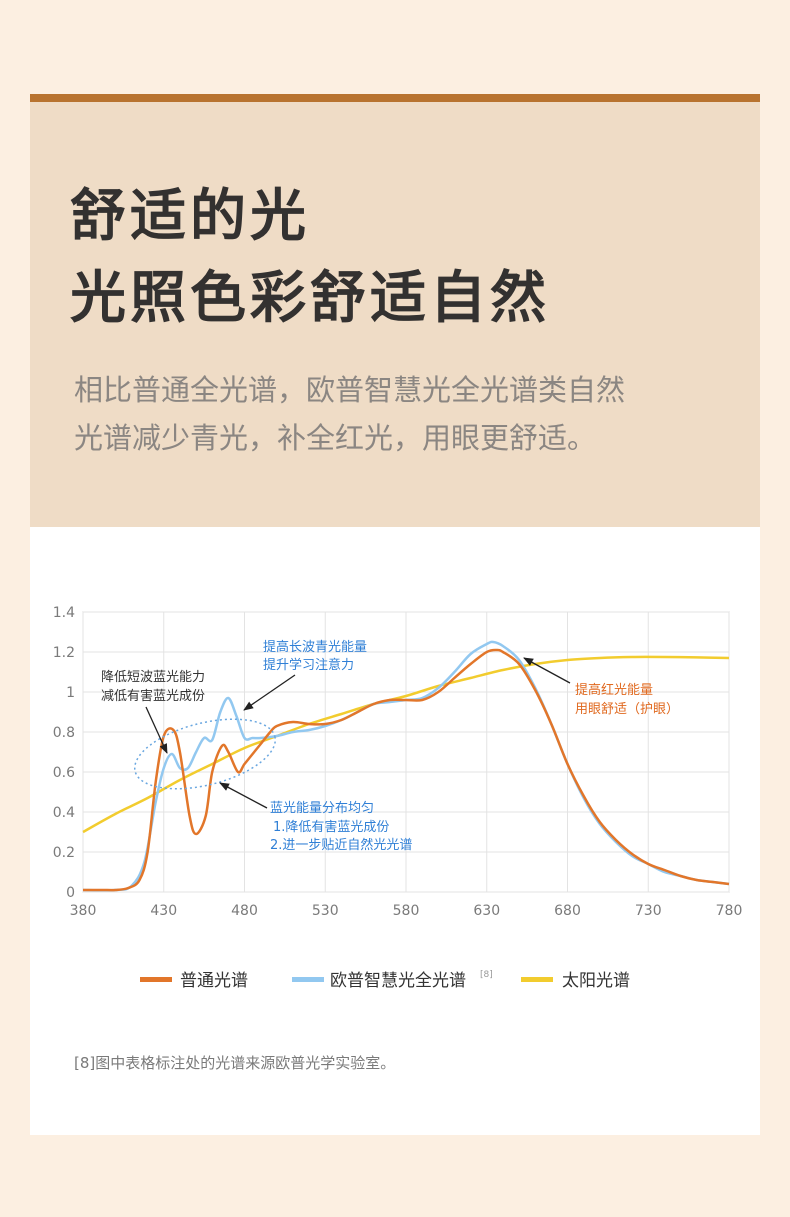 The width and height of the screenshot is (790, 1217). What do you see at coordinates (729, 911) in the screenshot?
I see `x-tick-label: 780` at bounding box center [729, 911].